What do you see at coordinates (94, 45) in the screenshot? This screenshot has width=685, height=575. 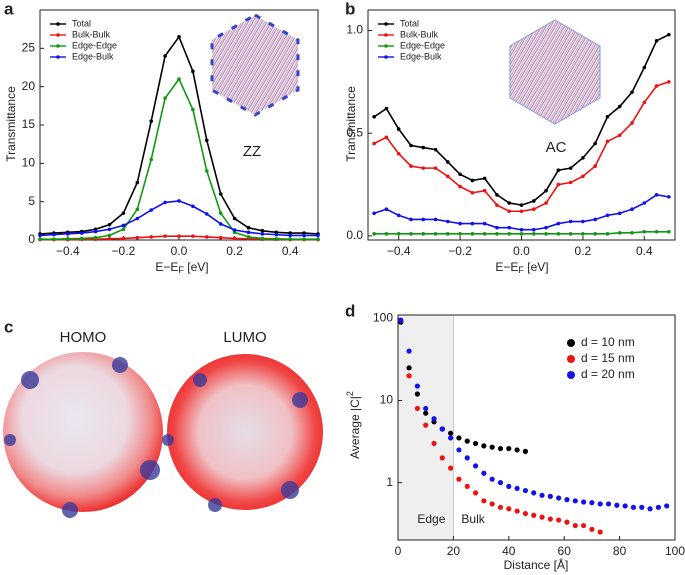 I see `legend-label: Edge-Edge` at bounding box center [94, 45].